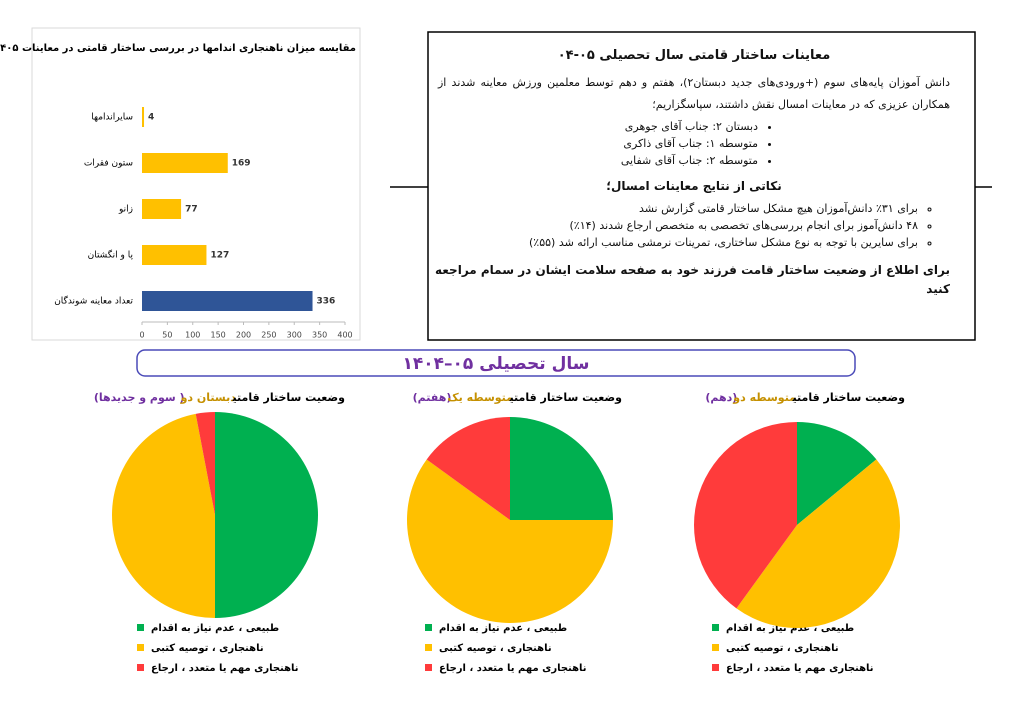 Image resolution: width=1024 pixels, height=724 pixels. I want to click on pie-title-sub: ( سوم و جدیدها), so click(139, 397).